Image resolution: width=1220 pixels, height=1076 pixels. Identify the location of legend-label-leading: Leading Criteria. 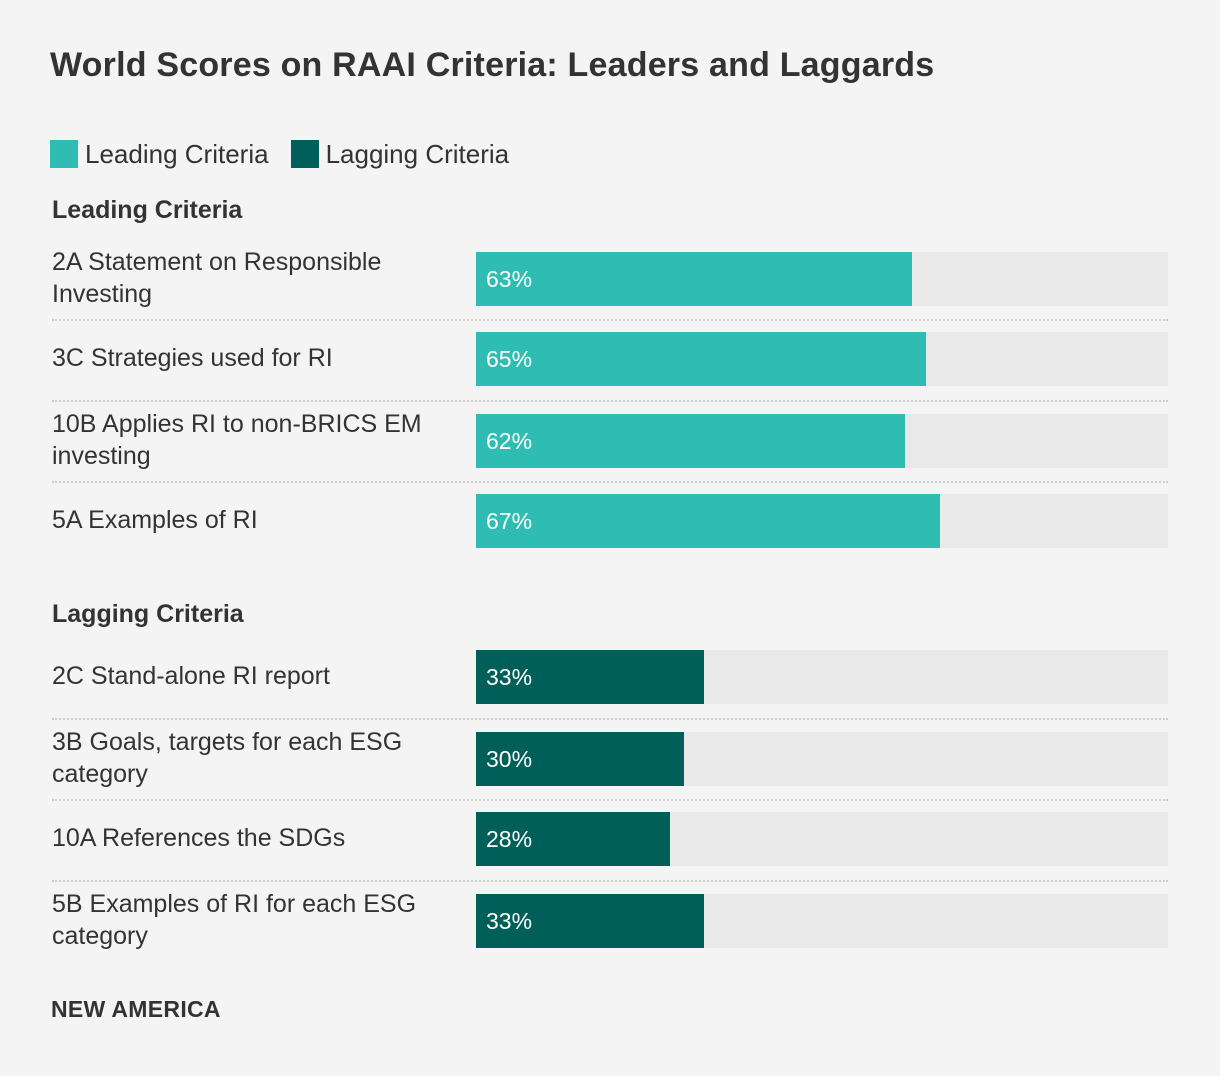
(177, 153).